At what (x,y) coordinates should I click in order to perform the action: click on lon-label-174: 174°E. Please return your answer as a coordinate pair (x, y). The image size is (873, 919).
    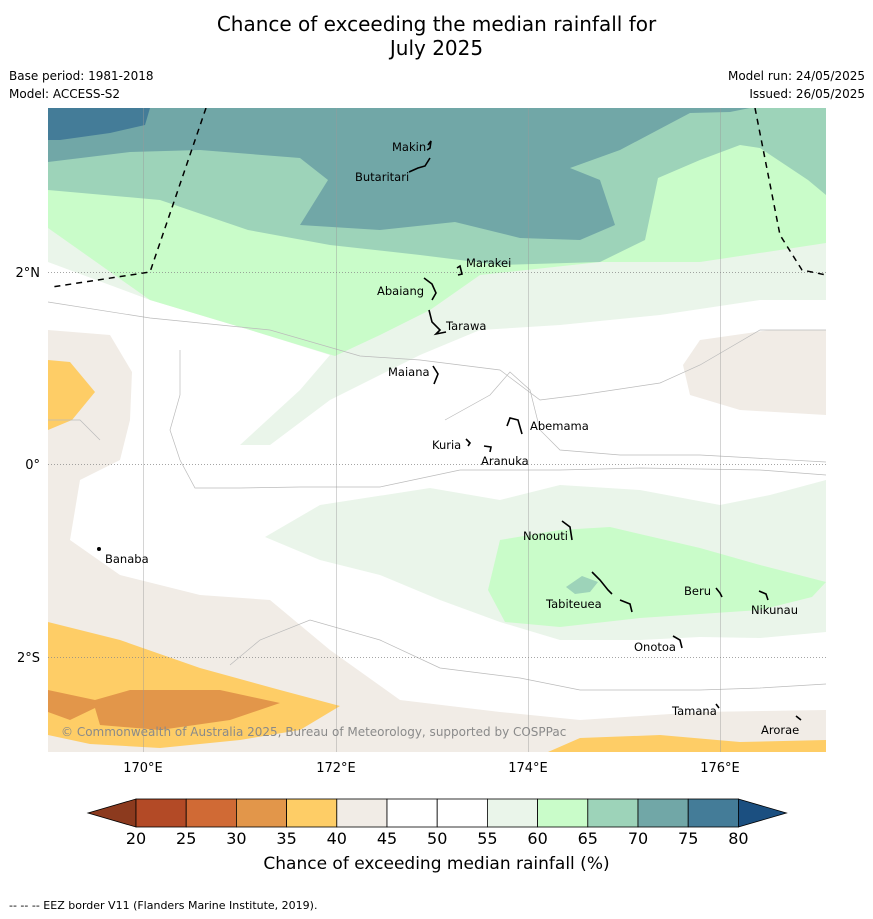
    Looking at the image, I should click on (528, 768).